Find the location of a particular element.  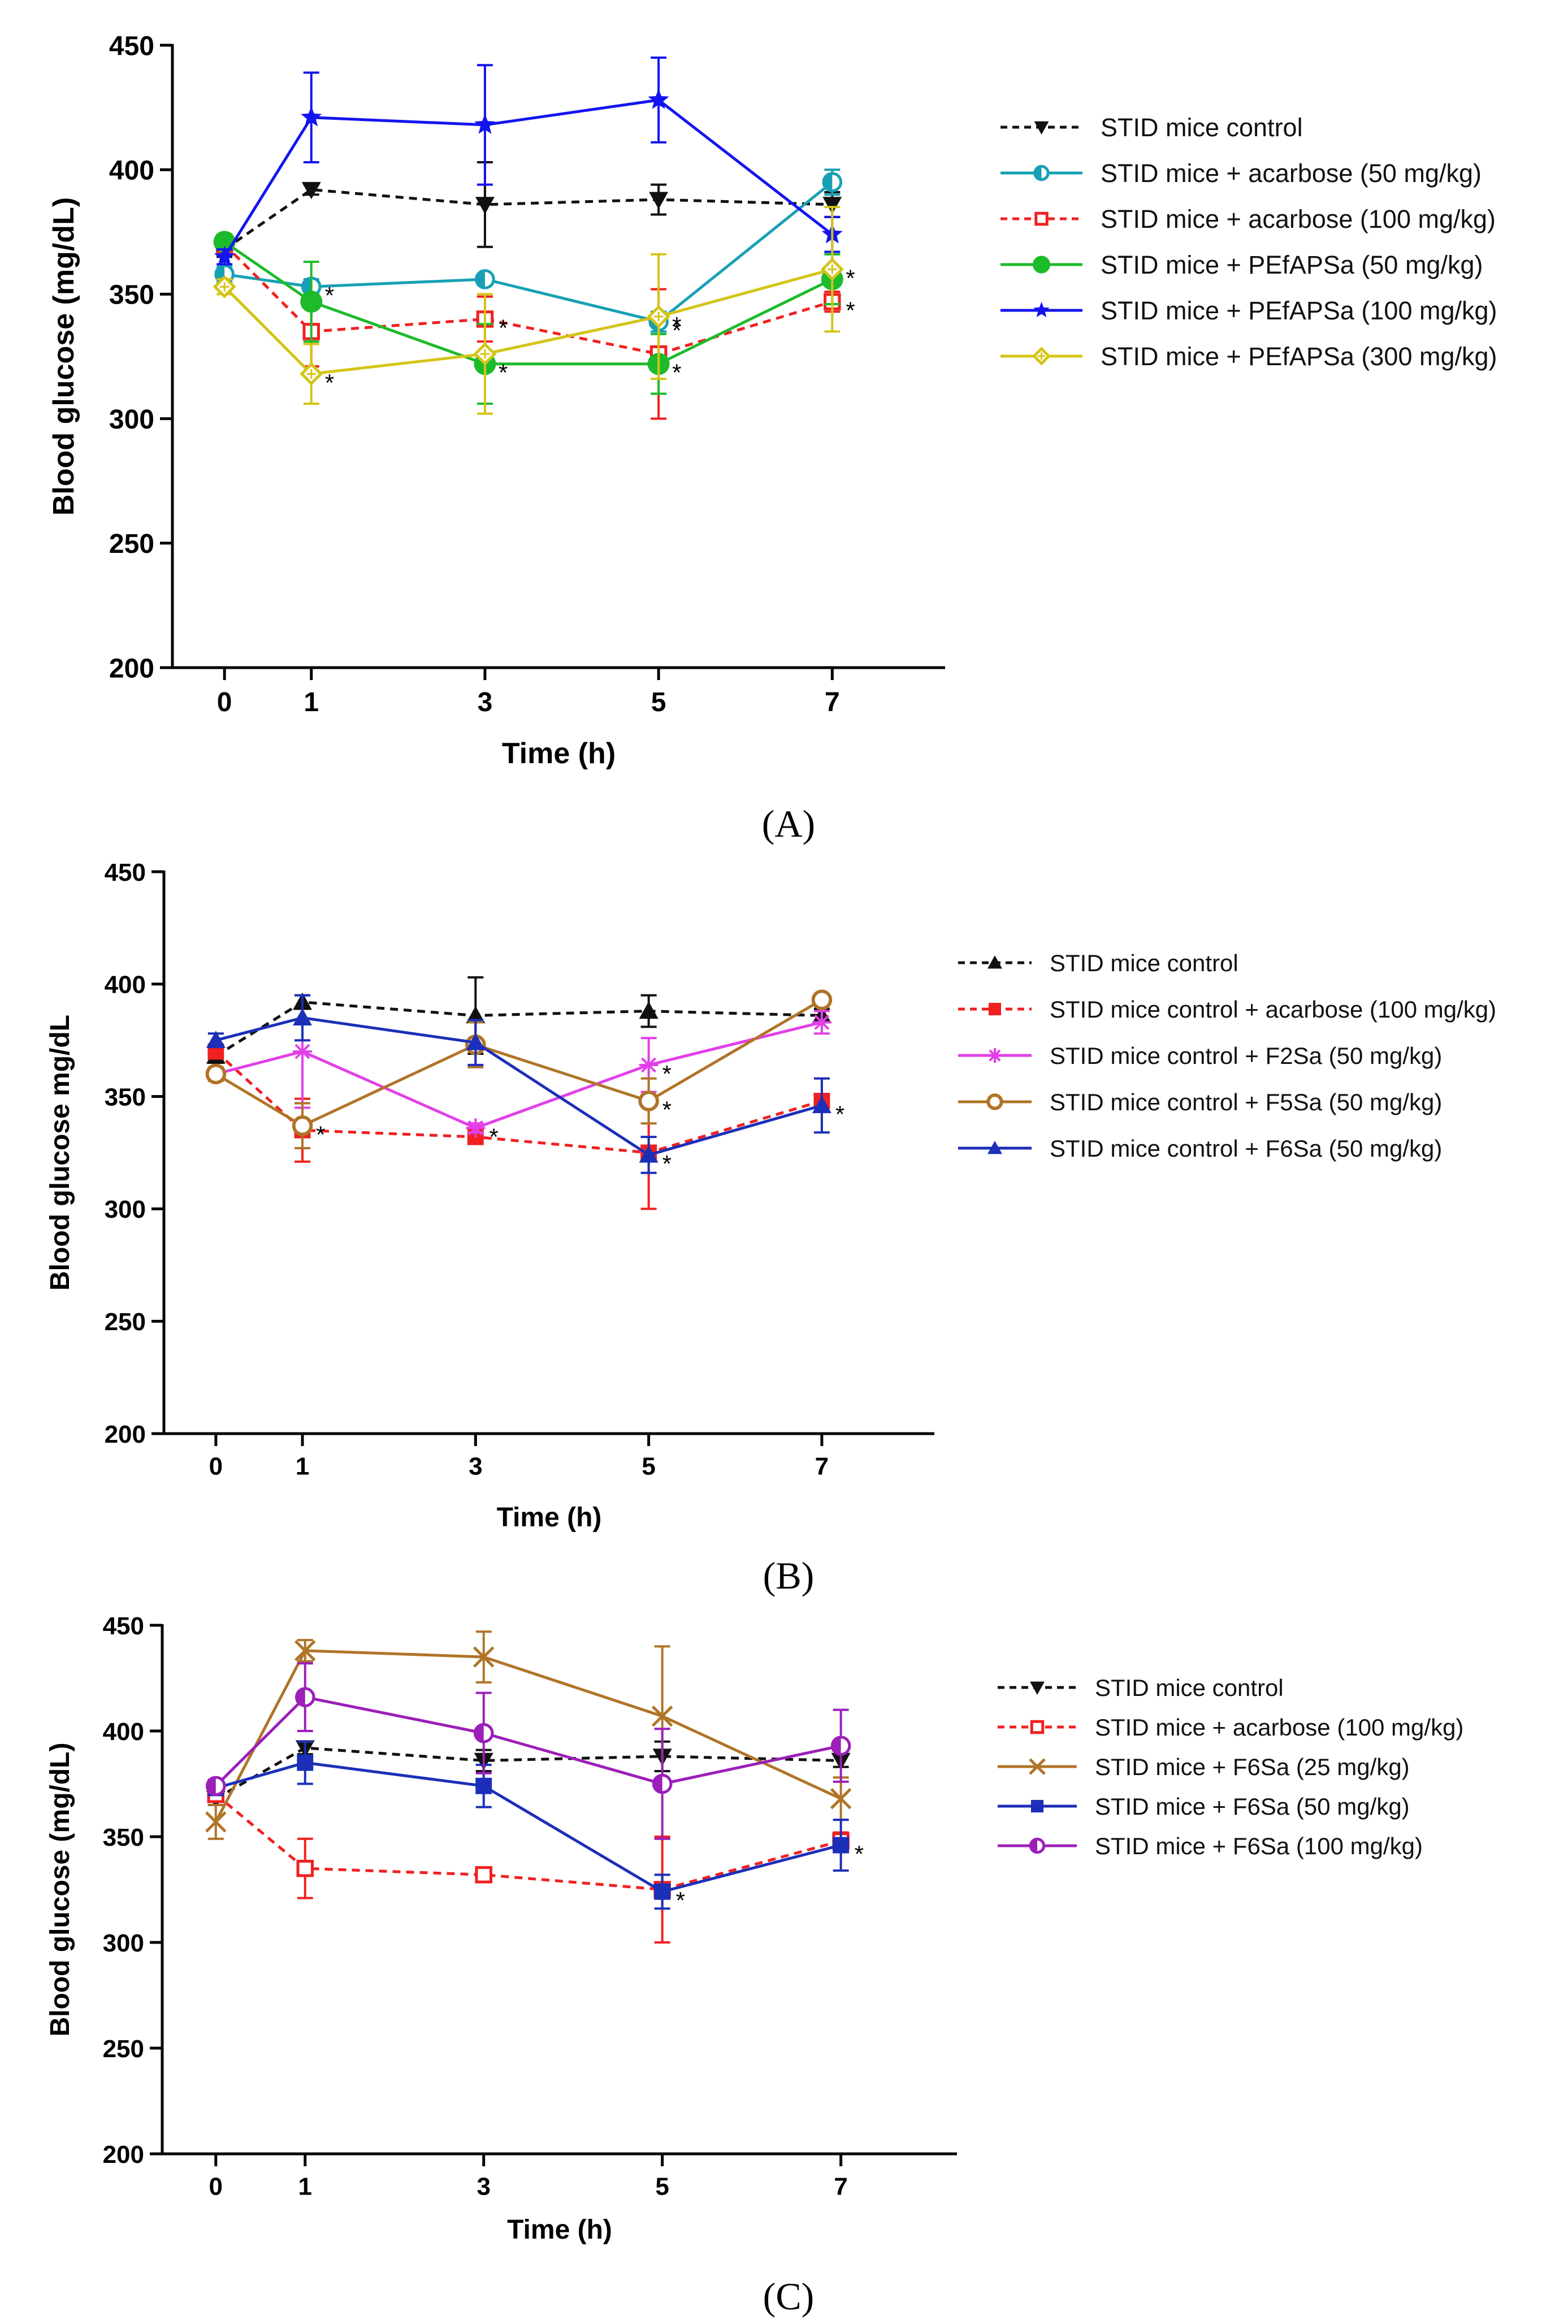

legend-entry: STID mice control + F5Sa (50 mg/kg) is located at coordinates (1200, 1102).